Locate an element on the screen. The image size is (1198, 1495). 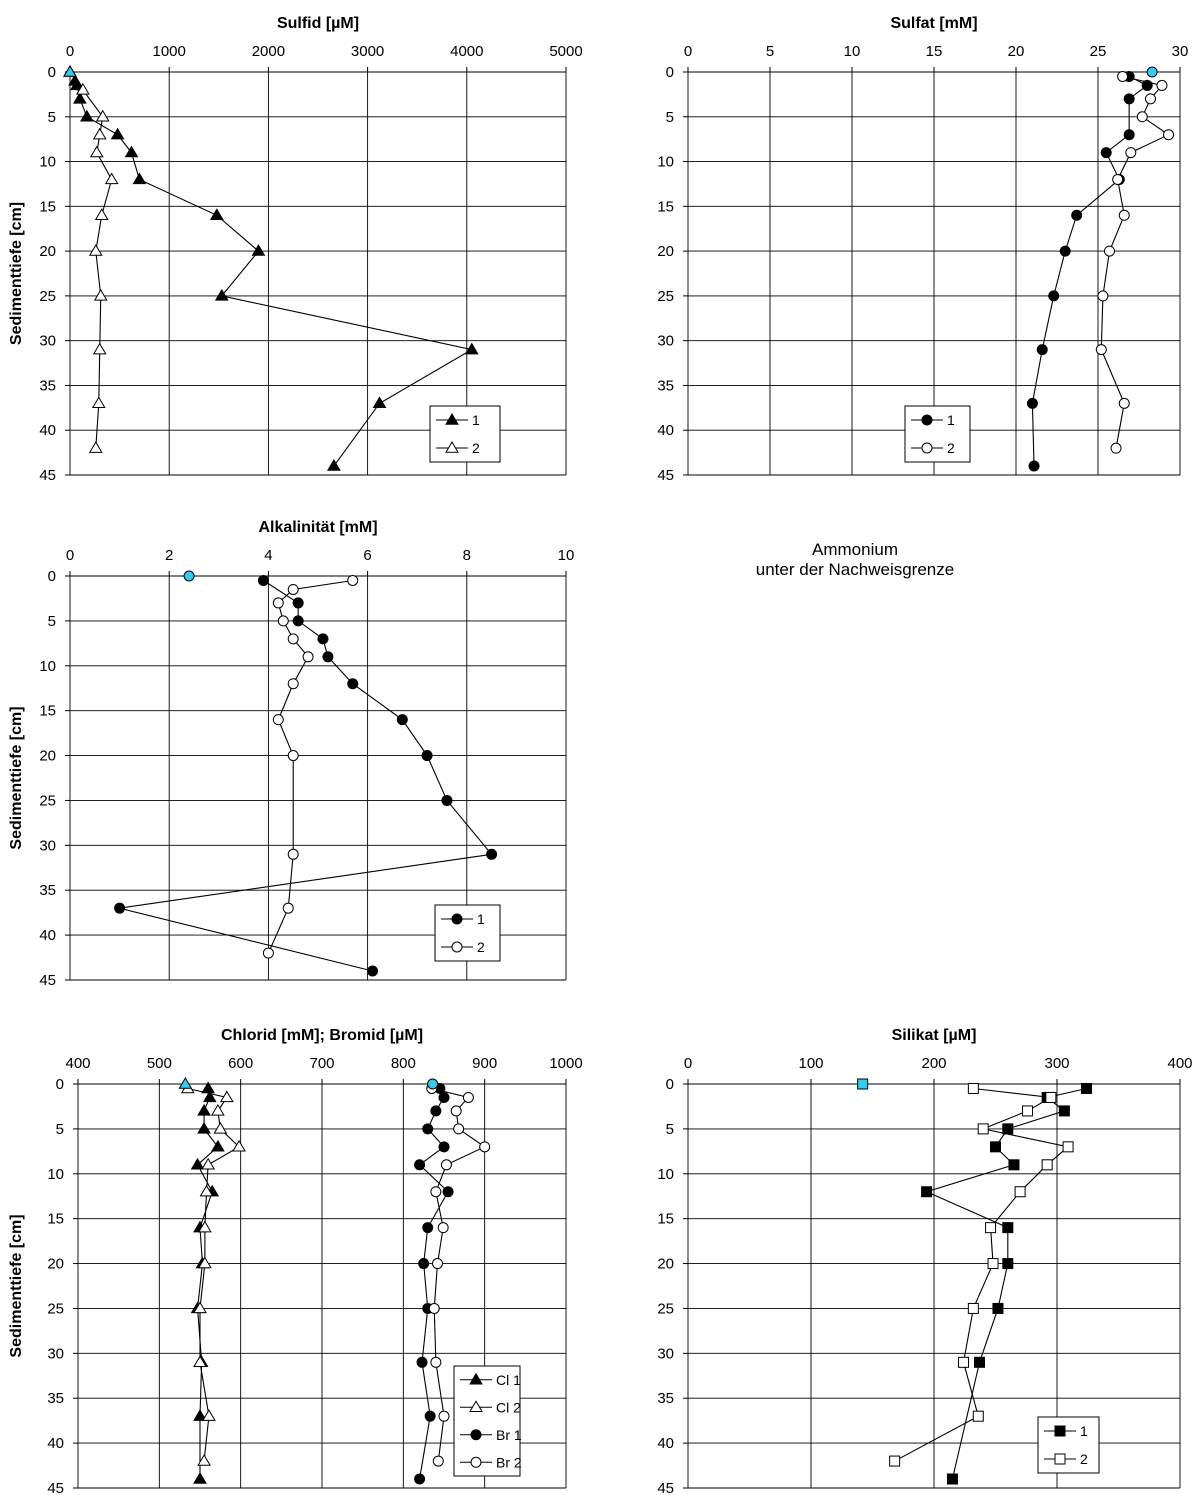
y-tick-label: 0 is located at coordinates (670, 72).